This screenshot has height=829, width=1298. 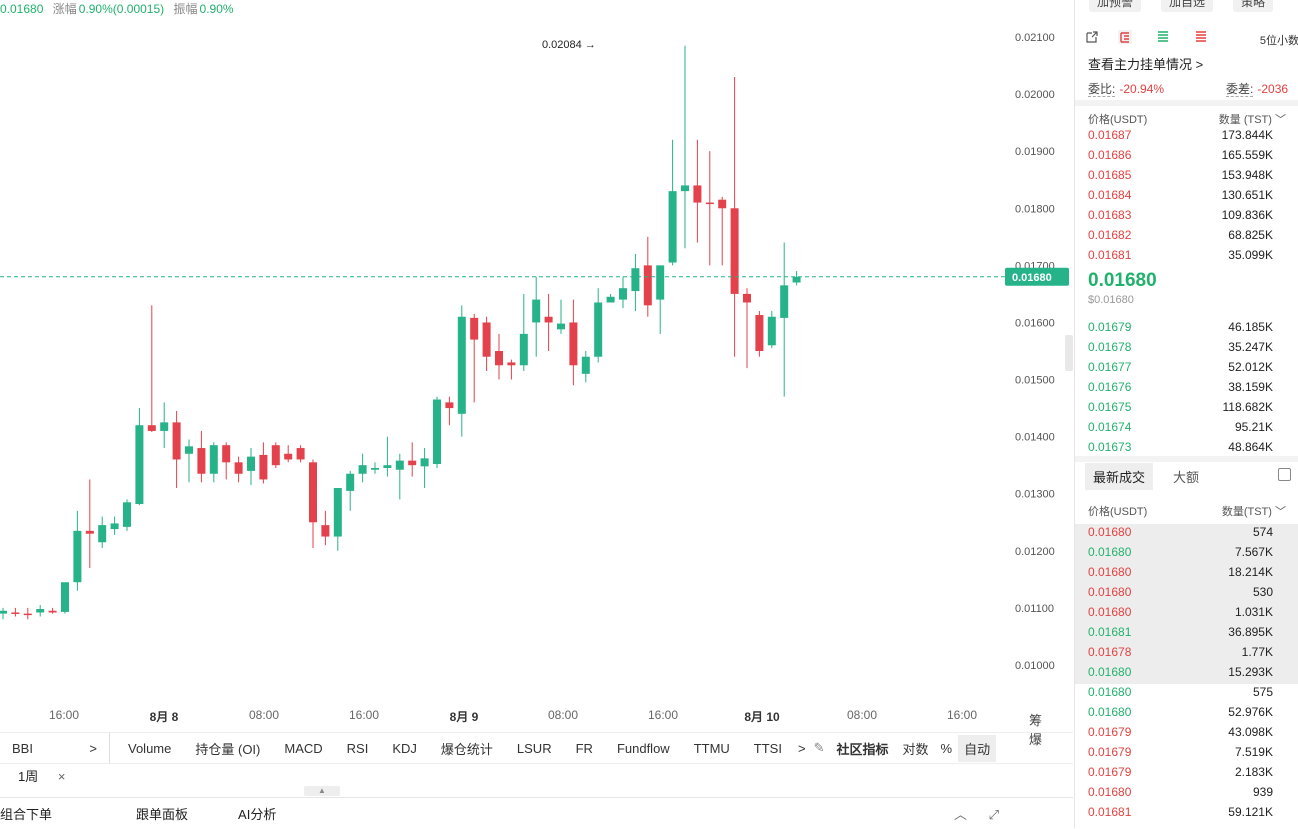 I want to click on trade-row: 0.01680 15.293K, so click(x=1186, y=675).